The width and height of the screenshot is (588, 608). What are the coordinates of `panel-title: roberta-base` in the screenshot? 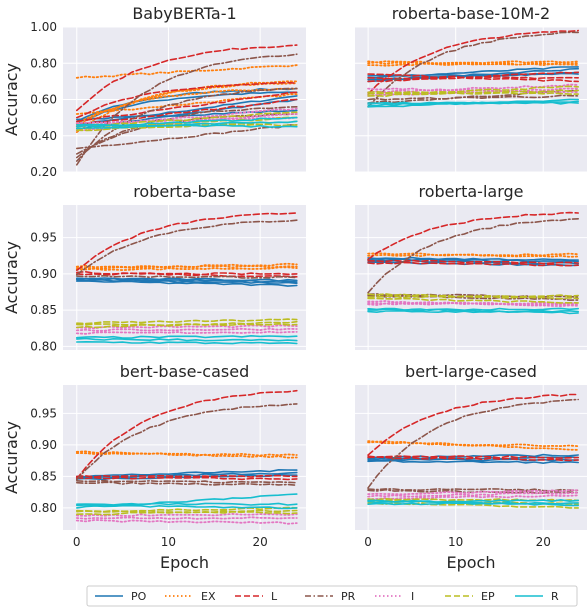 It's located at (184, 191).